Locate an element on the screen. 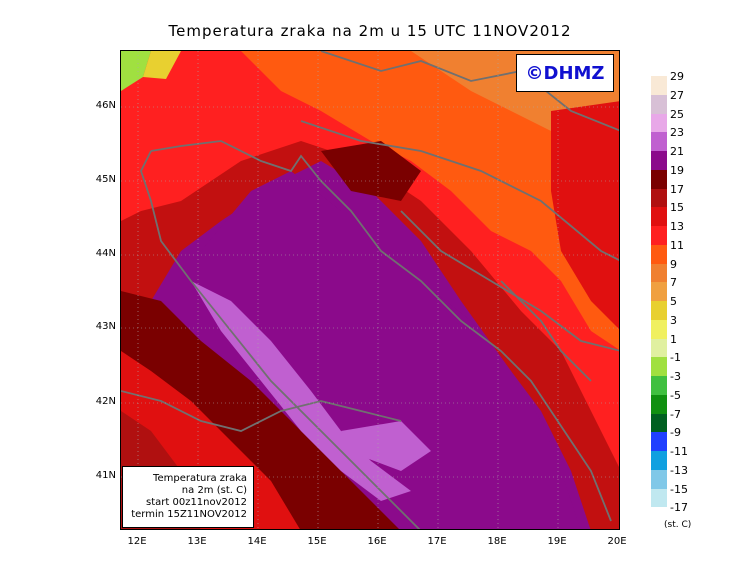  legend-label: 21 is located at coordinates (677, 151).